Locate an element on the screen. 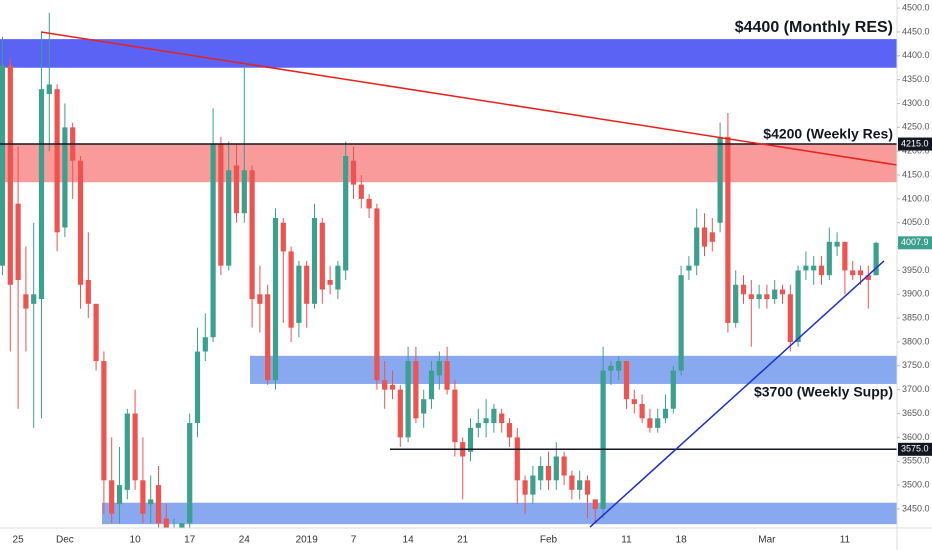 The width and height of the screenshot is (932, 550). y-tick-label: 4400.0 is located at coordinates (916, 55).